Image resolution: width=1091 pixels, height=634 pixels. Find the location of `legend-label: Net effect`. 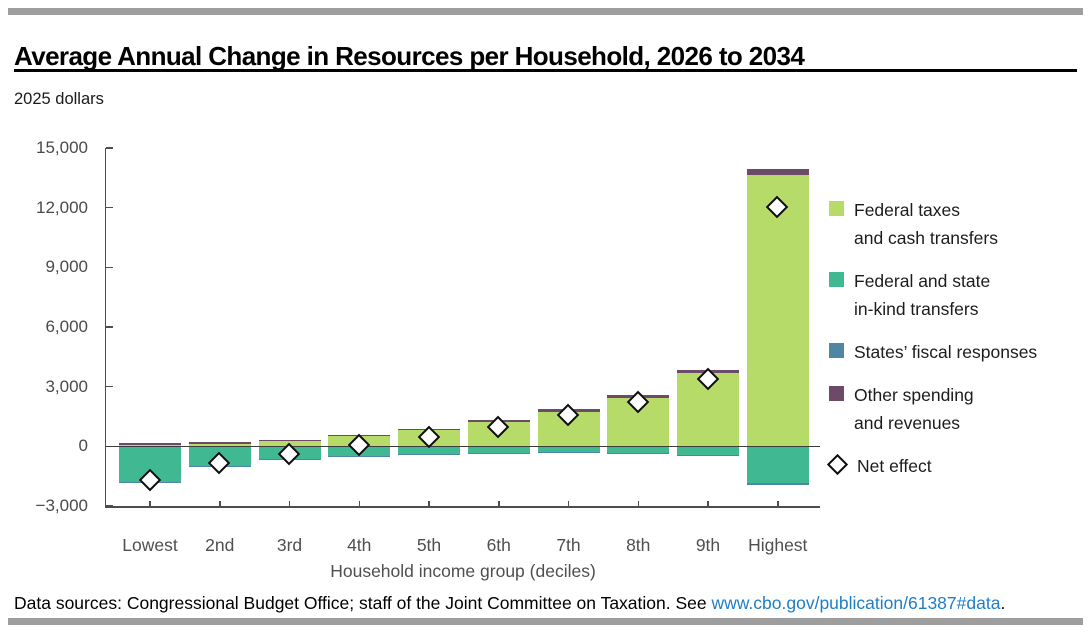

legend-label: Net effect is located at coordinates (894, 466).